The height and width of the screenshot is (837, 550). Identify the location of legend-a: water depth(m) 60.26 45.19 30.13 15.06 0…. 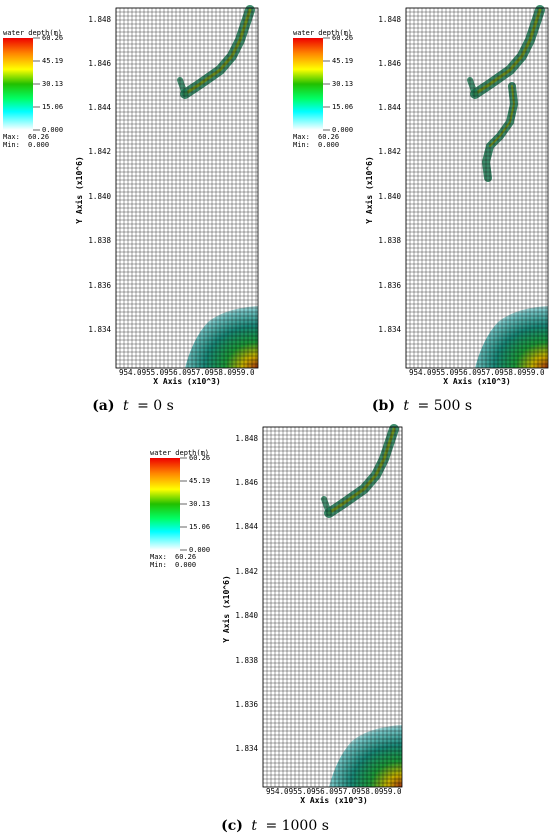
(33, 89).